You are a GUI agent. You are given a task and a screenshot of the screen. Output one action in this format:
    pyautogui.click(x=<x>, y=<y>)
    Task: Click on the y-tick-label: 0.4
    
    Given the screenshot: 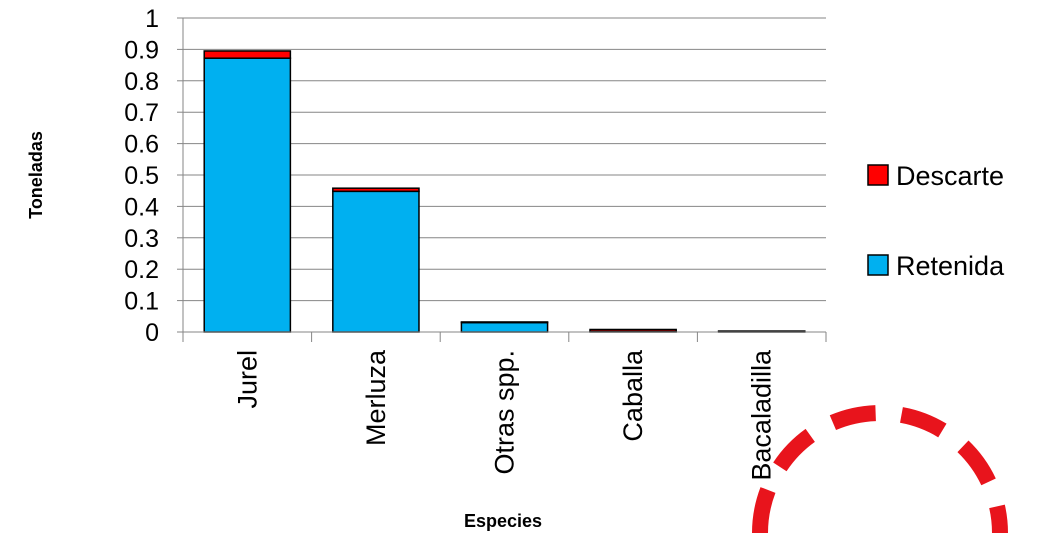 What is the action you would take?
    pyautogui.click(x=141, y=207)
    